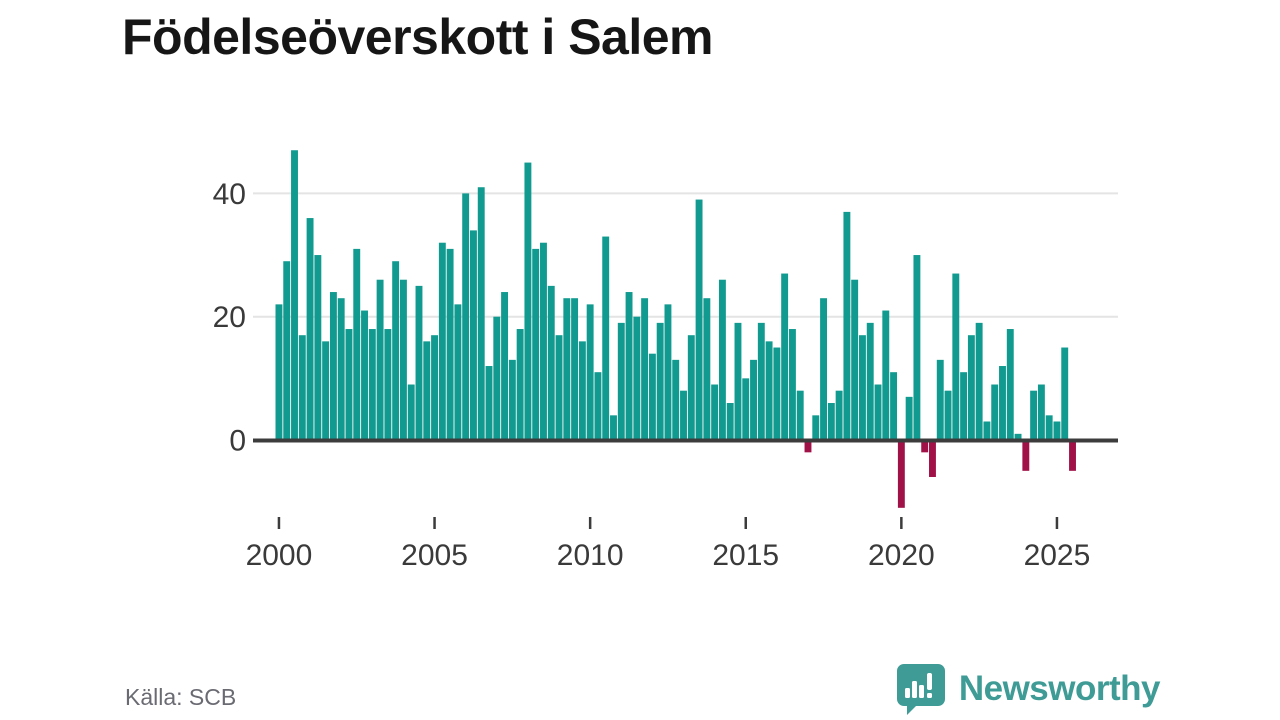 Image resolution: width=1280 pixels, height=720 pixels. I want to click on logo-bar-tall, so click(921, 691).